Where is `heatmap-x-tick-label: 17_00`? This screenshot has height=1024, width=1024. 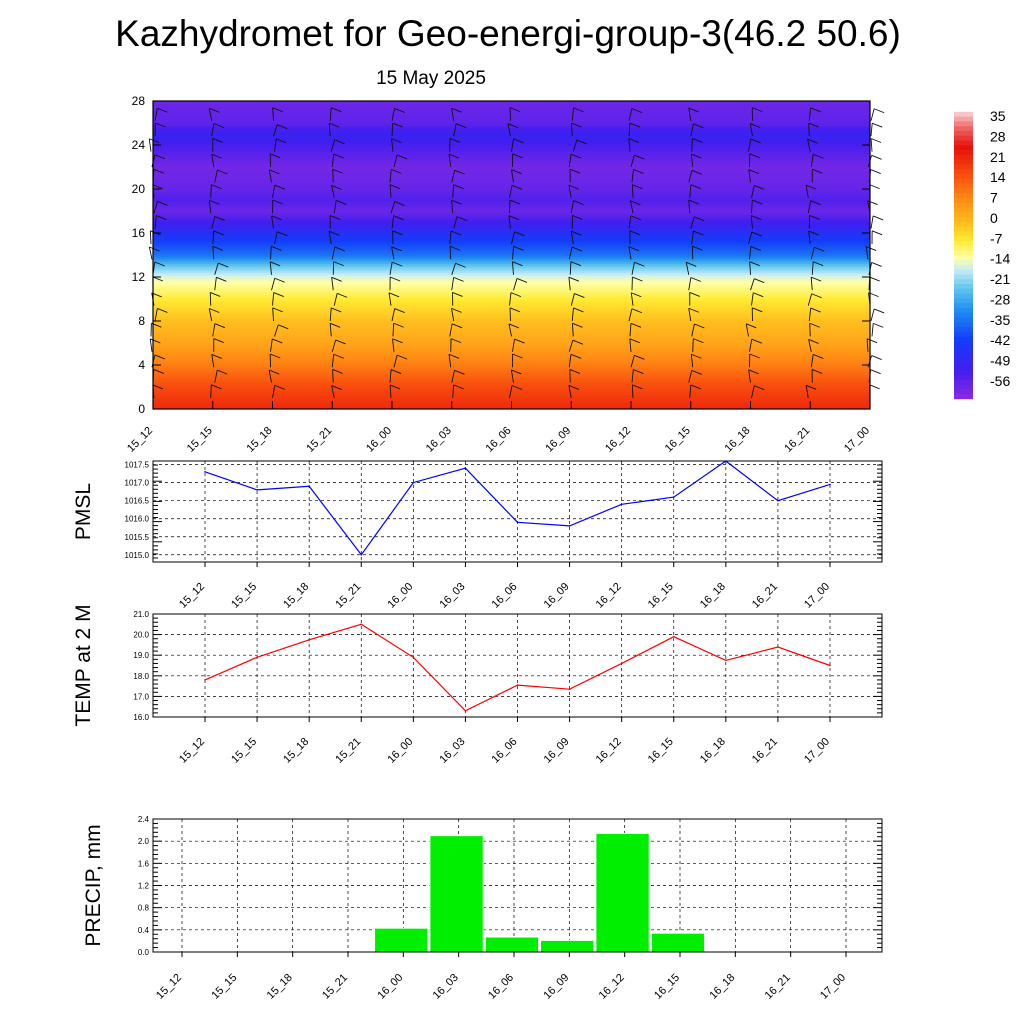 heatmap-x-tick-label: 17_00 is located at coordinates (857, 440).